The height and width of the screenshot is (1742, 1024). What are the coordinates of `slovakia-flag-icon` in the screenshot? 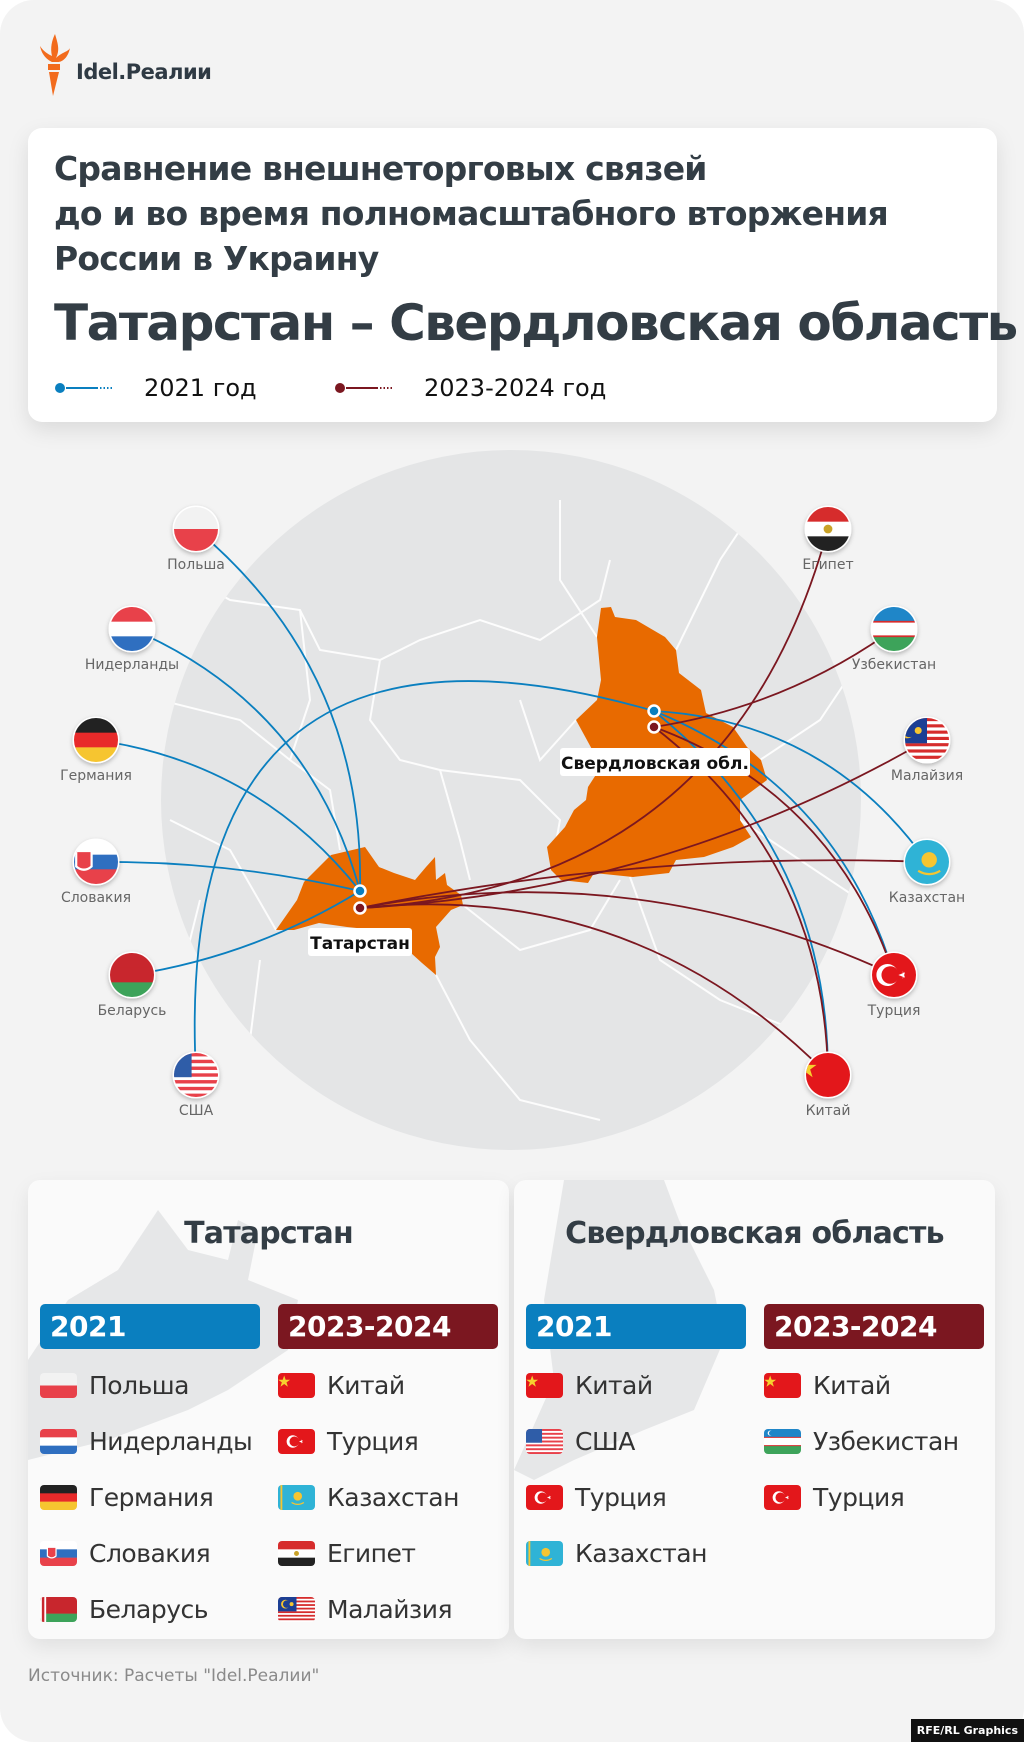 It's located at (96, 862).